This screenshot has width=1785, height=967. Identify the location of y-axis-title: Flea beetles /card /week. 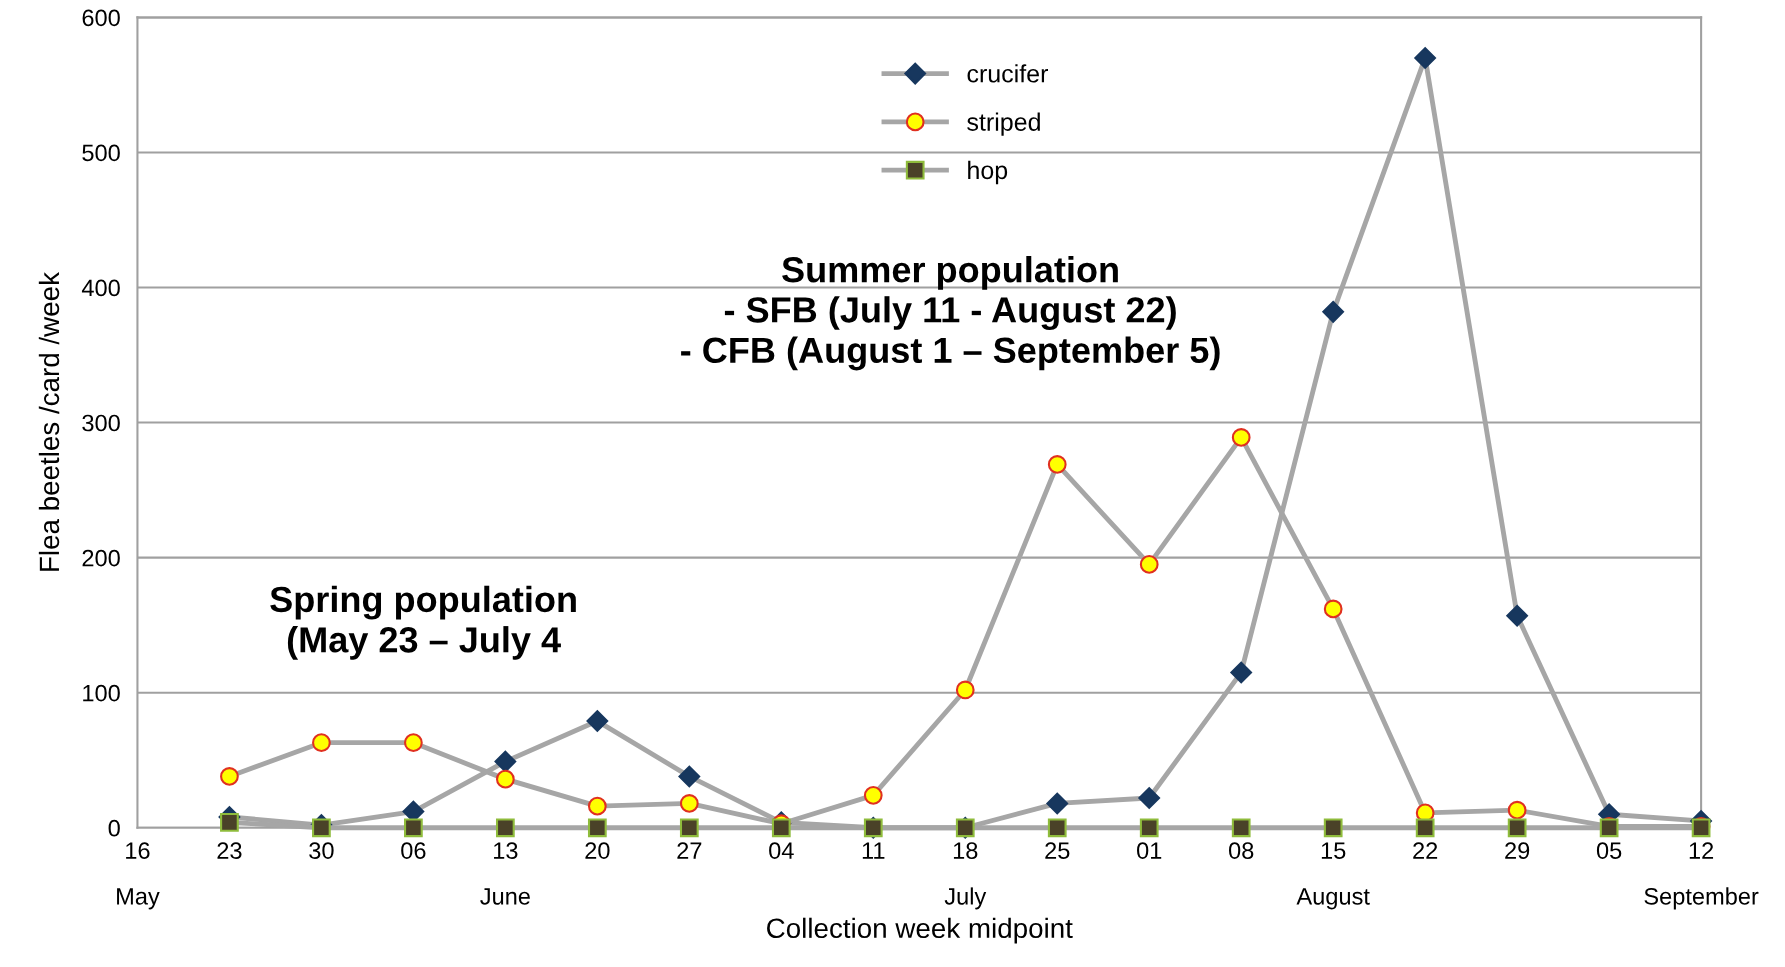
(49, 421).